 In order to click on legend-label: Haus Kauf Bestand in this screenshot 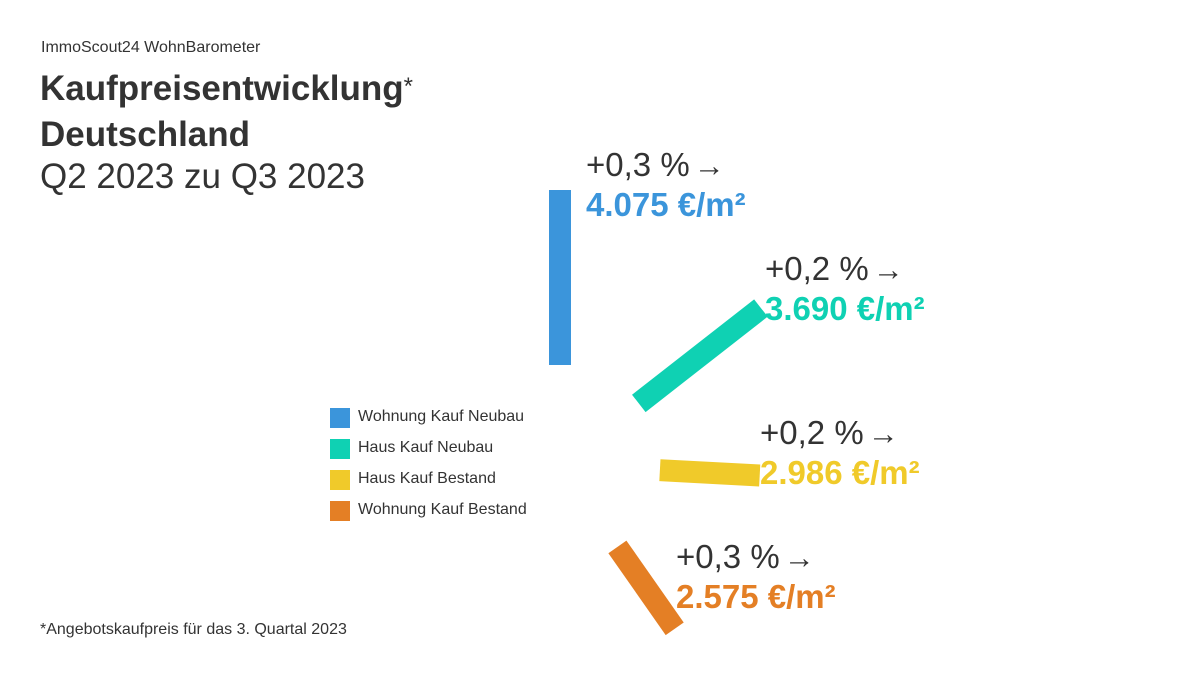, I will do `click(427, 478)`.